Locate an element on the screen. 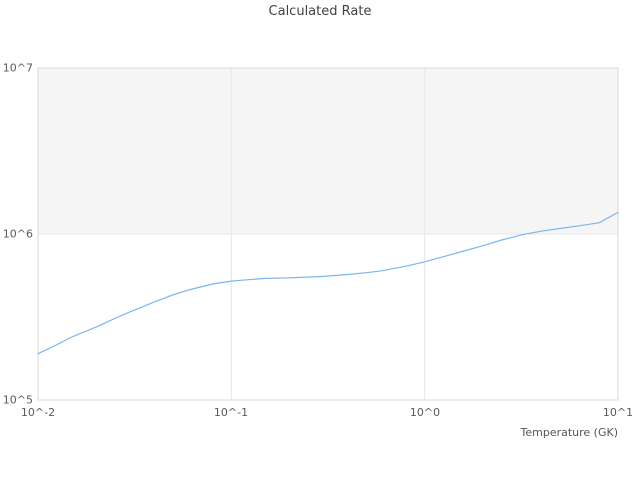 The height and width of the screenshot is (480, 640). chart-title: Calculated Rate is located at coordinates (320, 11).